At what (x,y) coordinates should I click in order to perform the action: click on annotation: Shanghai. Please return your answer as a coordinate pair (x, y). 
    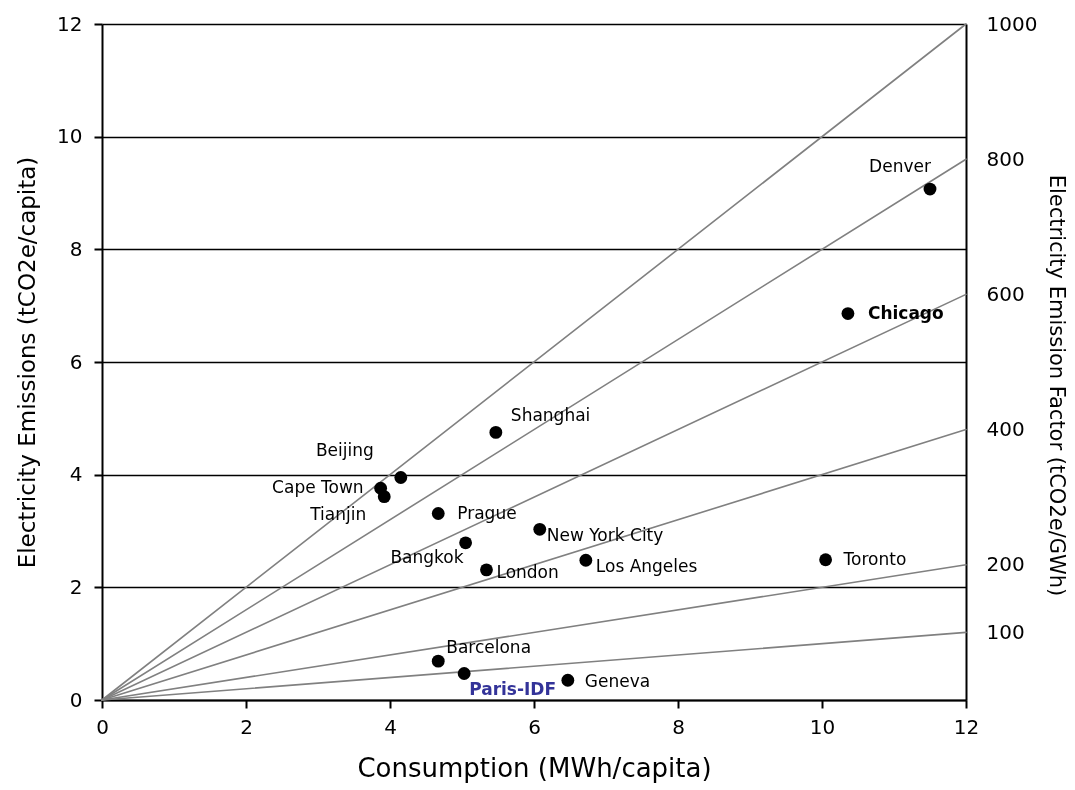
    Looking at the image, I should click on (550, 415).